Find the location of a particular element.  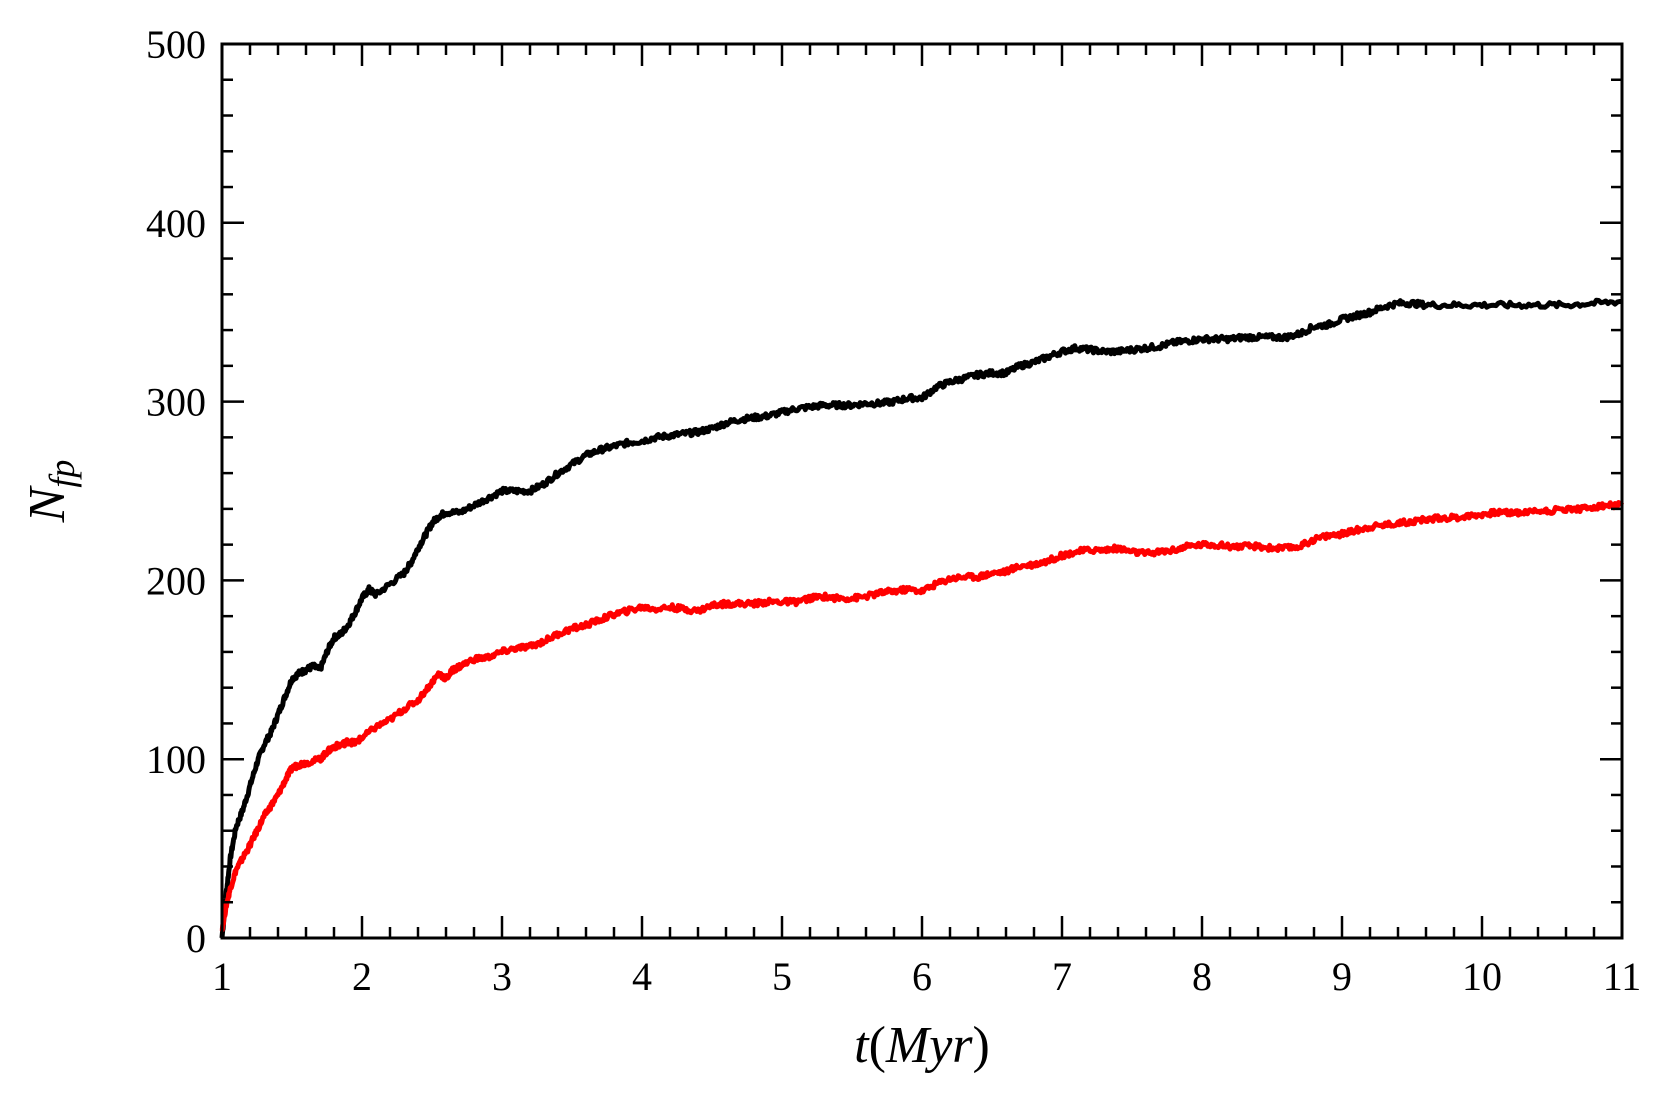

x-tick-label: 10 is located at coordinates (1482, 976).